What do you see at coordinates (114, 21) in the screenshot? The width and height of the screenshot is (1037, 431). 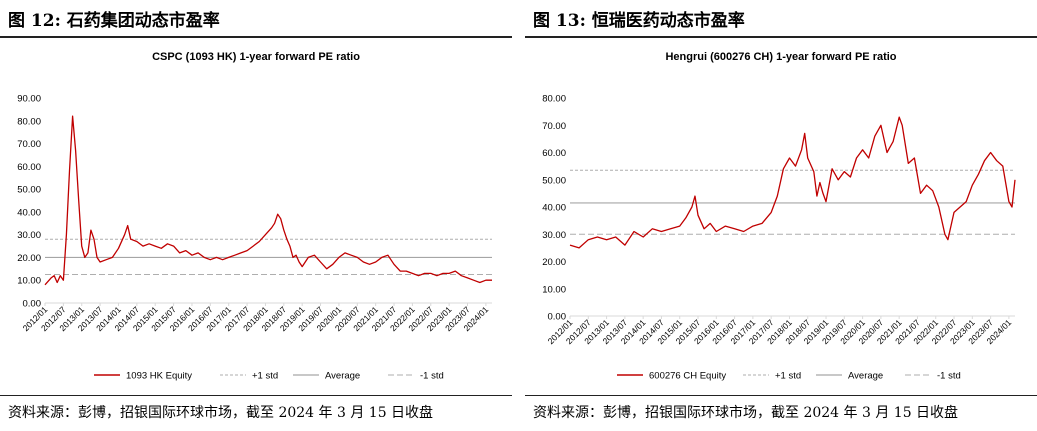 I see `figure-title: 图 12: 石药集团动态市盈率` at bounding box center [114, 21].